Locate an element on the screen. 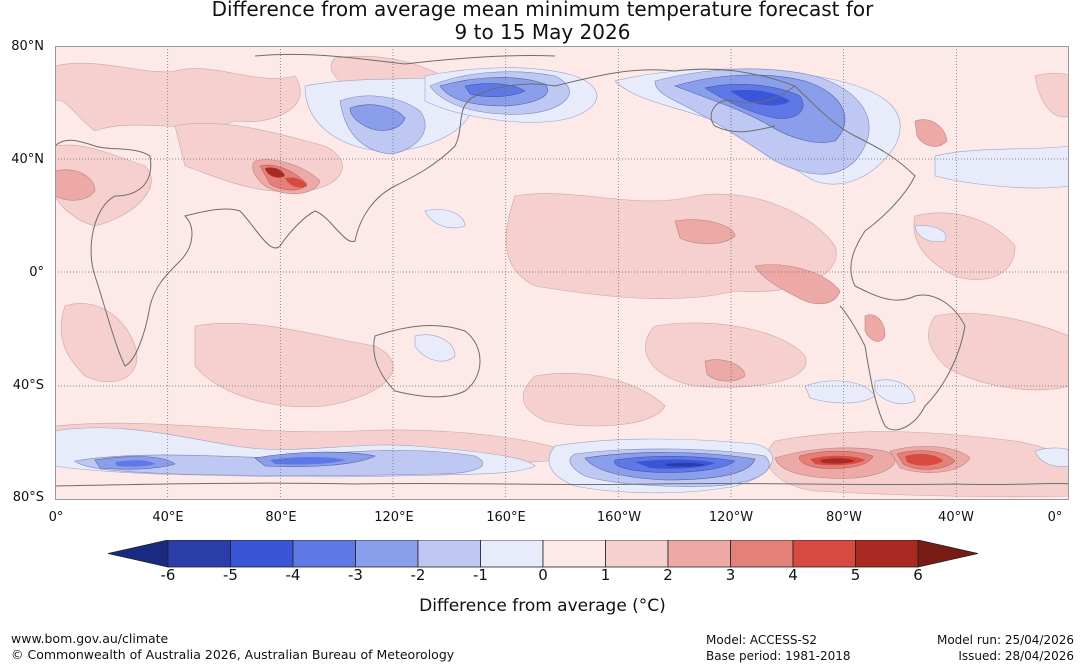 Image resolution: width=1085 pixels, height=667 pixels. lon-label-160e: 160°E is located at coordinates (506, 517).